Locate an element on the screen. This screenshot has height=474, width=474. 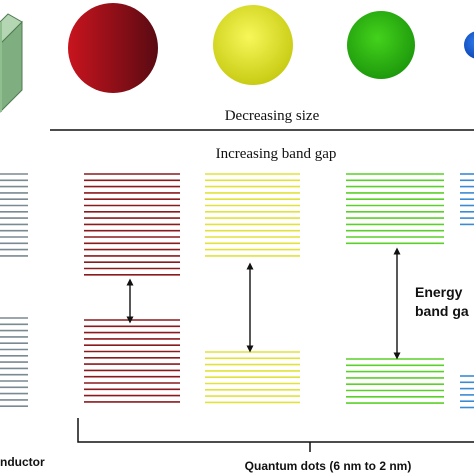
band-gap-label: band ga is located at coordinates (442, 311).